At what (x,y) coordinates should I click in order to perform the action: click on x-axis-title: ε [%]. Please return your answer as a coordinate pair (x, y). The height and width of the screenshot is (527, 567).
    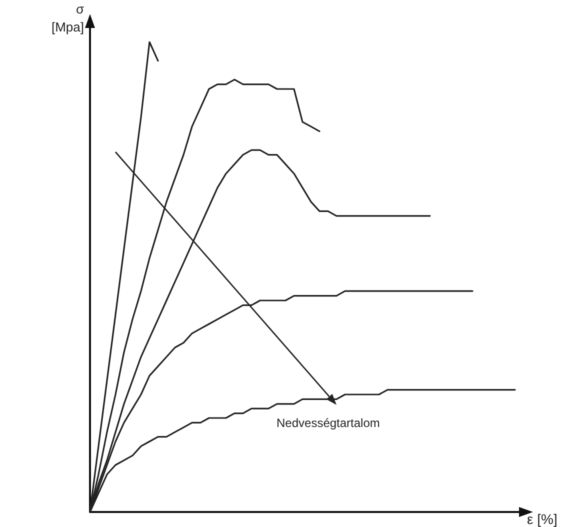
    Looking at the image, I should click on (542, 519).